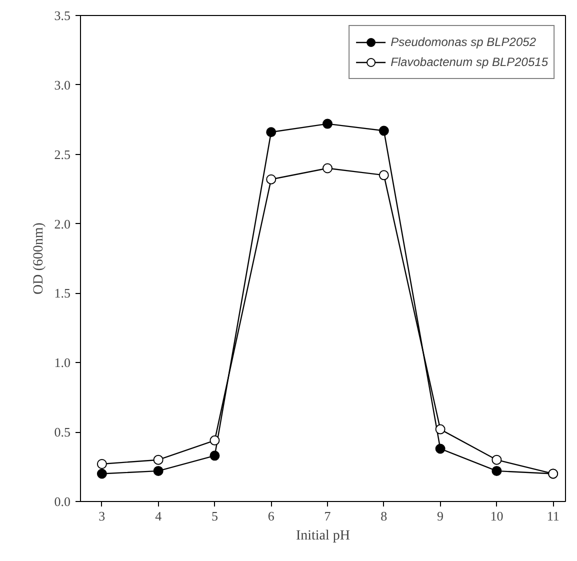  Describe the element at coordinates (463, 42) in the screenshot. I see `legend-label: Pseudomonas sp BLP2052` at that location.